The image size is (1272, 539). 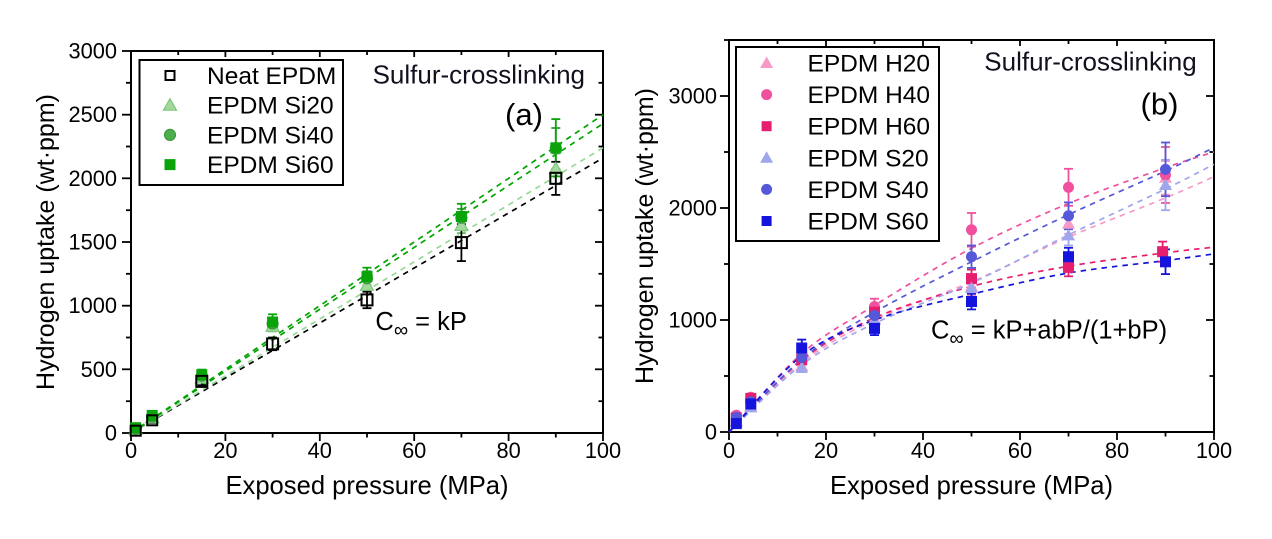 What do you see at coordinates (868, 222) in the screenshot?
I see `svg-text: EPDM S60` at bounding box center [868, 222].